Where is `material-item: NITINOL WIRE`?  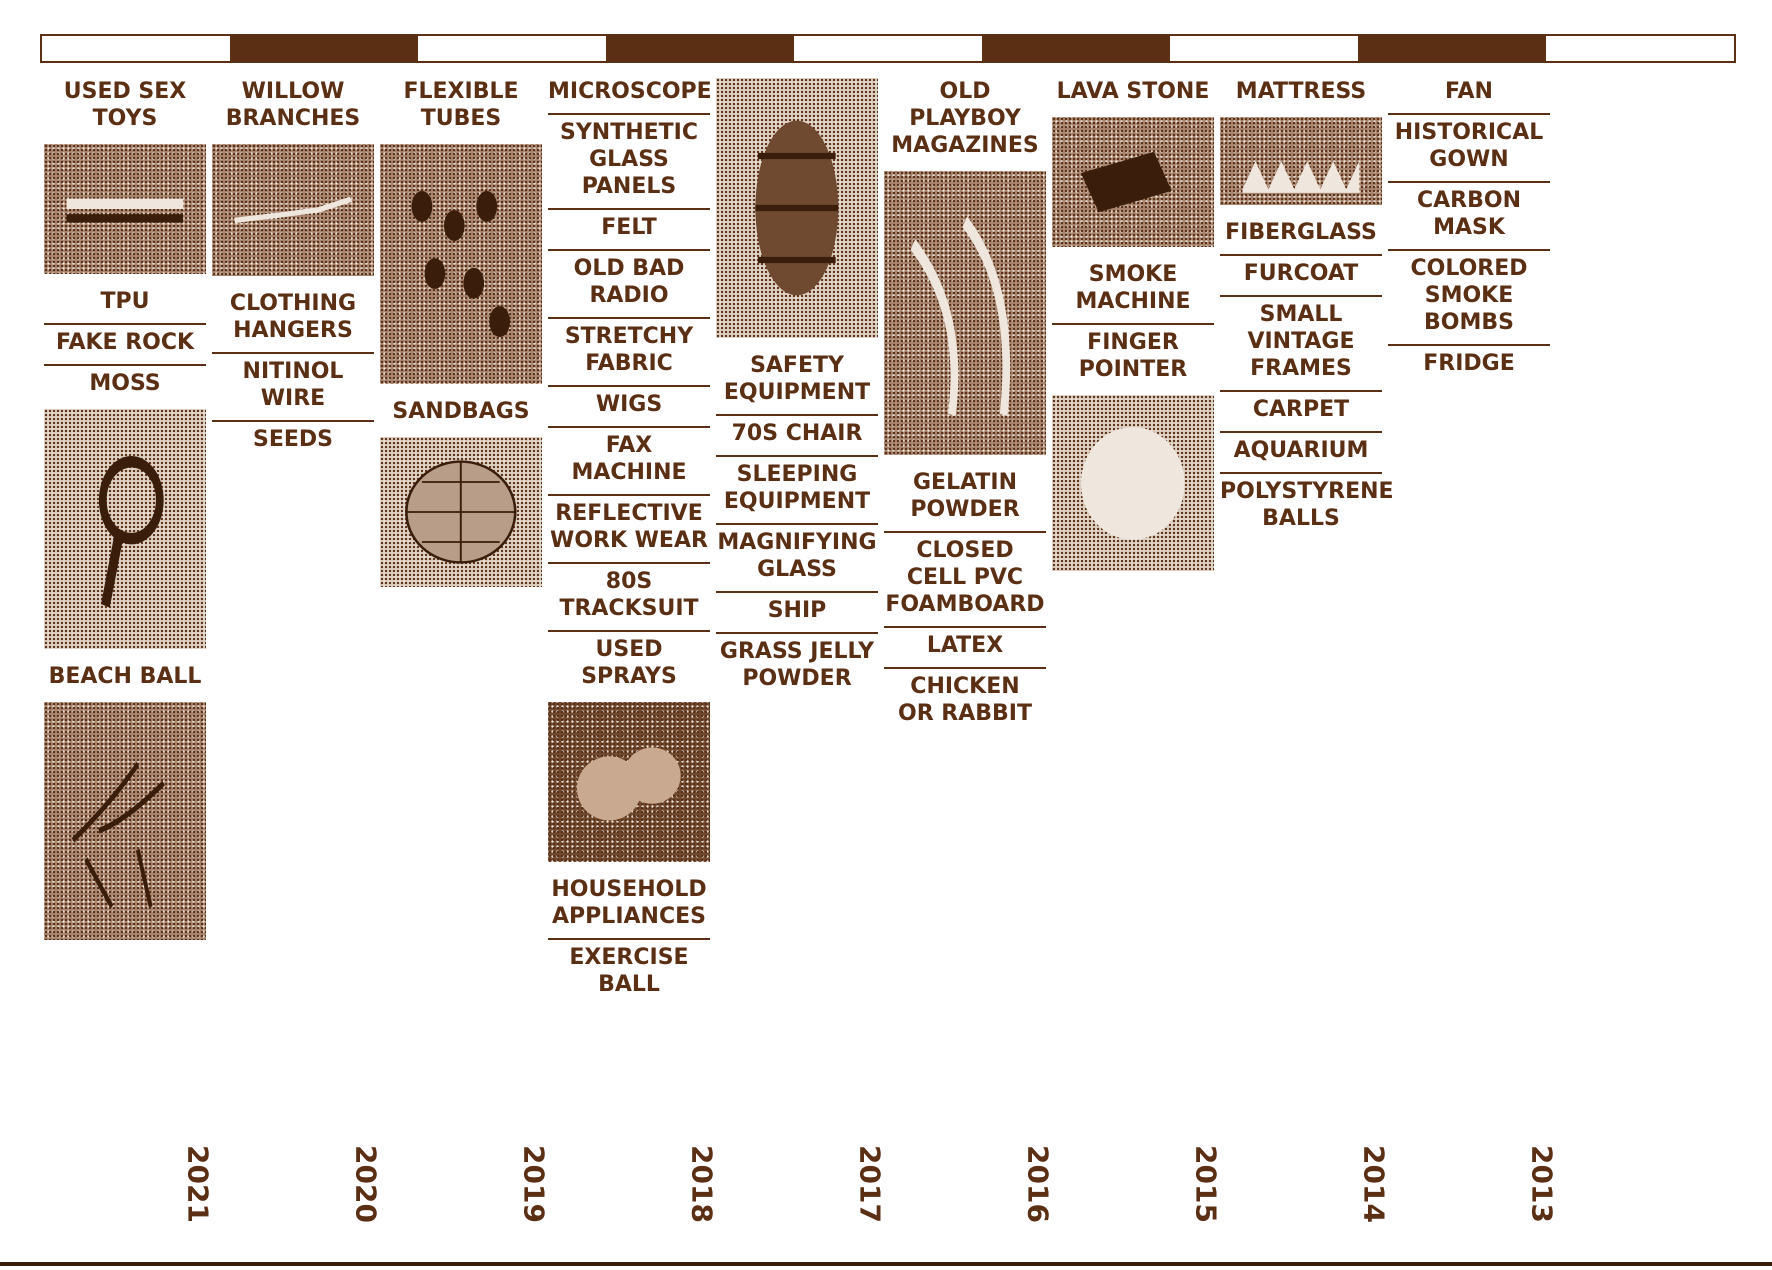 material-item: NITINOL WIRE is located at coordinates (293, 388).